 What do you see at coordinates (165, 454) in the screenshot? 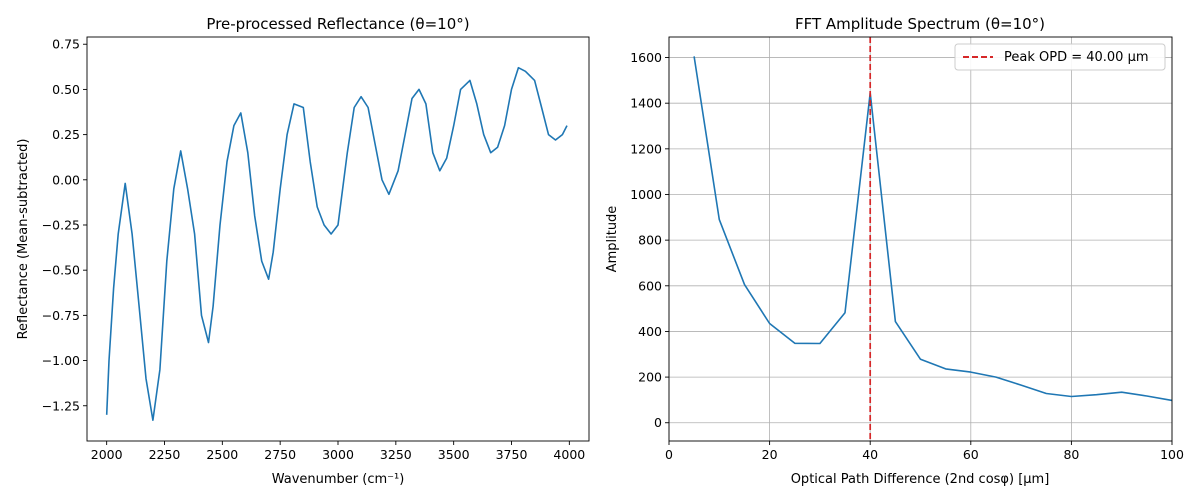
I see `reflectance-x-tick-label: 2250` at bounding box center [165, 454].